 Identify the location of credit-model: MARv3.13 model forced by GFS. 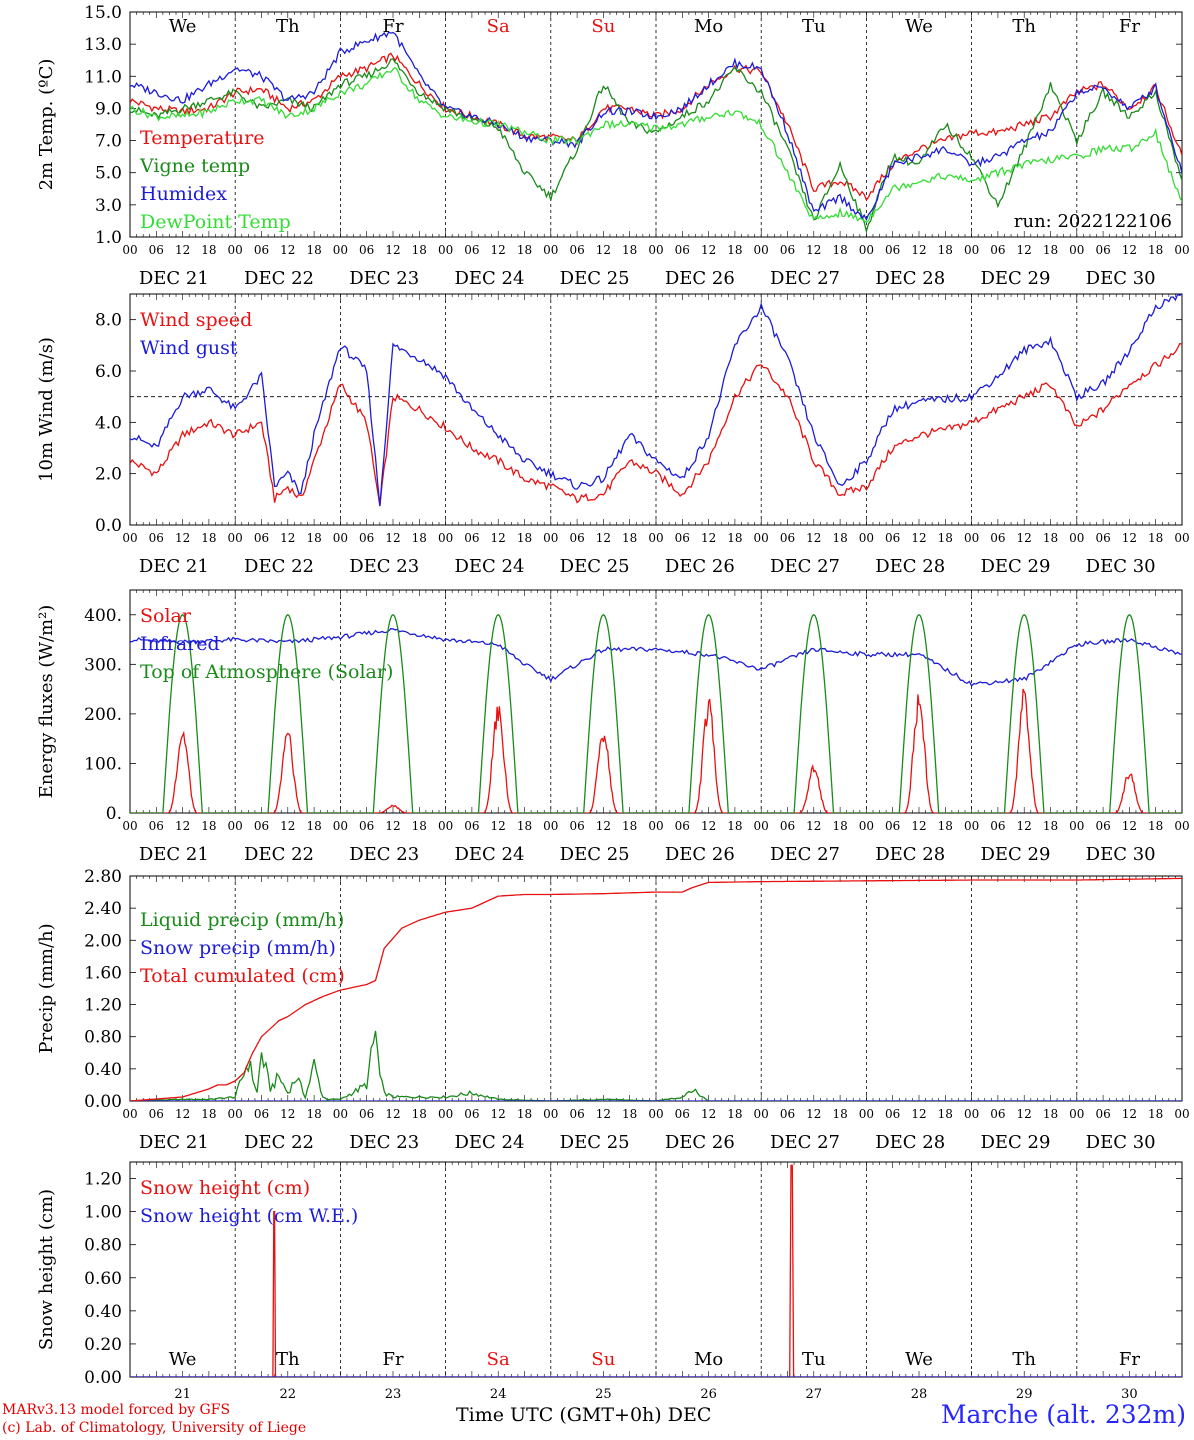
(116, 1410).